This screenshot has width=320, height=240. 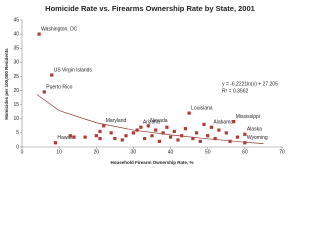 I want to click on point-label: Alabama, so click(x=223, y=123).